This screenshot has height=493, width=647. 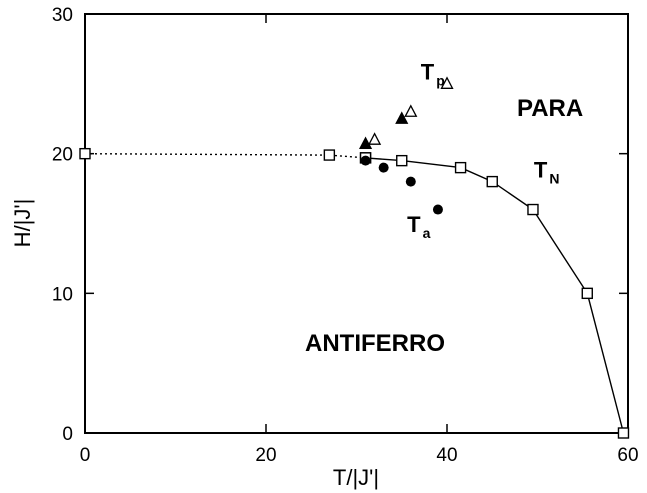 What do you see at coordinates (446, 455) in the screenshot?
I see `x-tick-label: 40` at bounding box center [446, 455].